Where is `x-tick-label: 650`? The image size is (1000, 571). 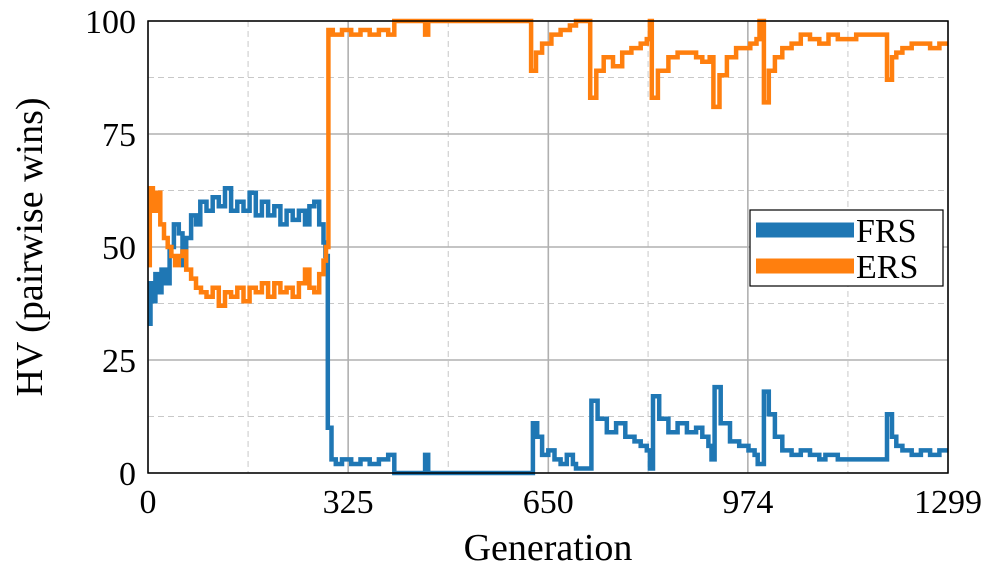
x-tick-label: 650 is located at coordinates (548, 502).